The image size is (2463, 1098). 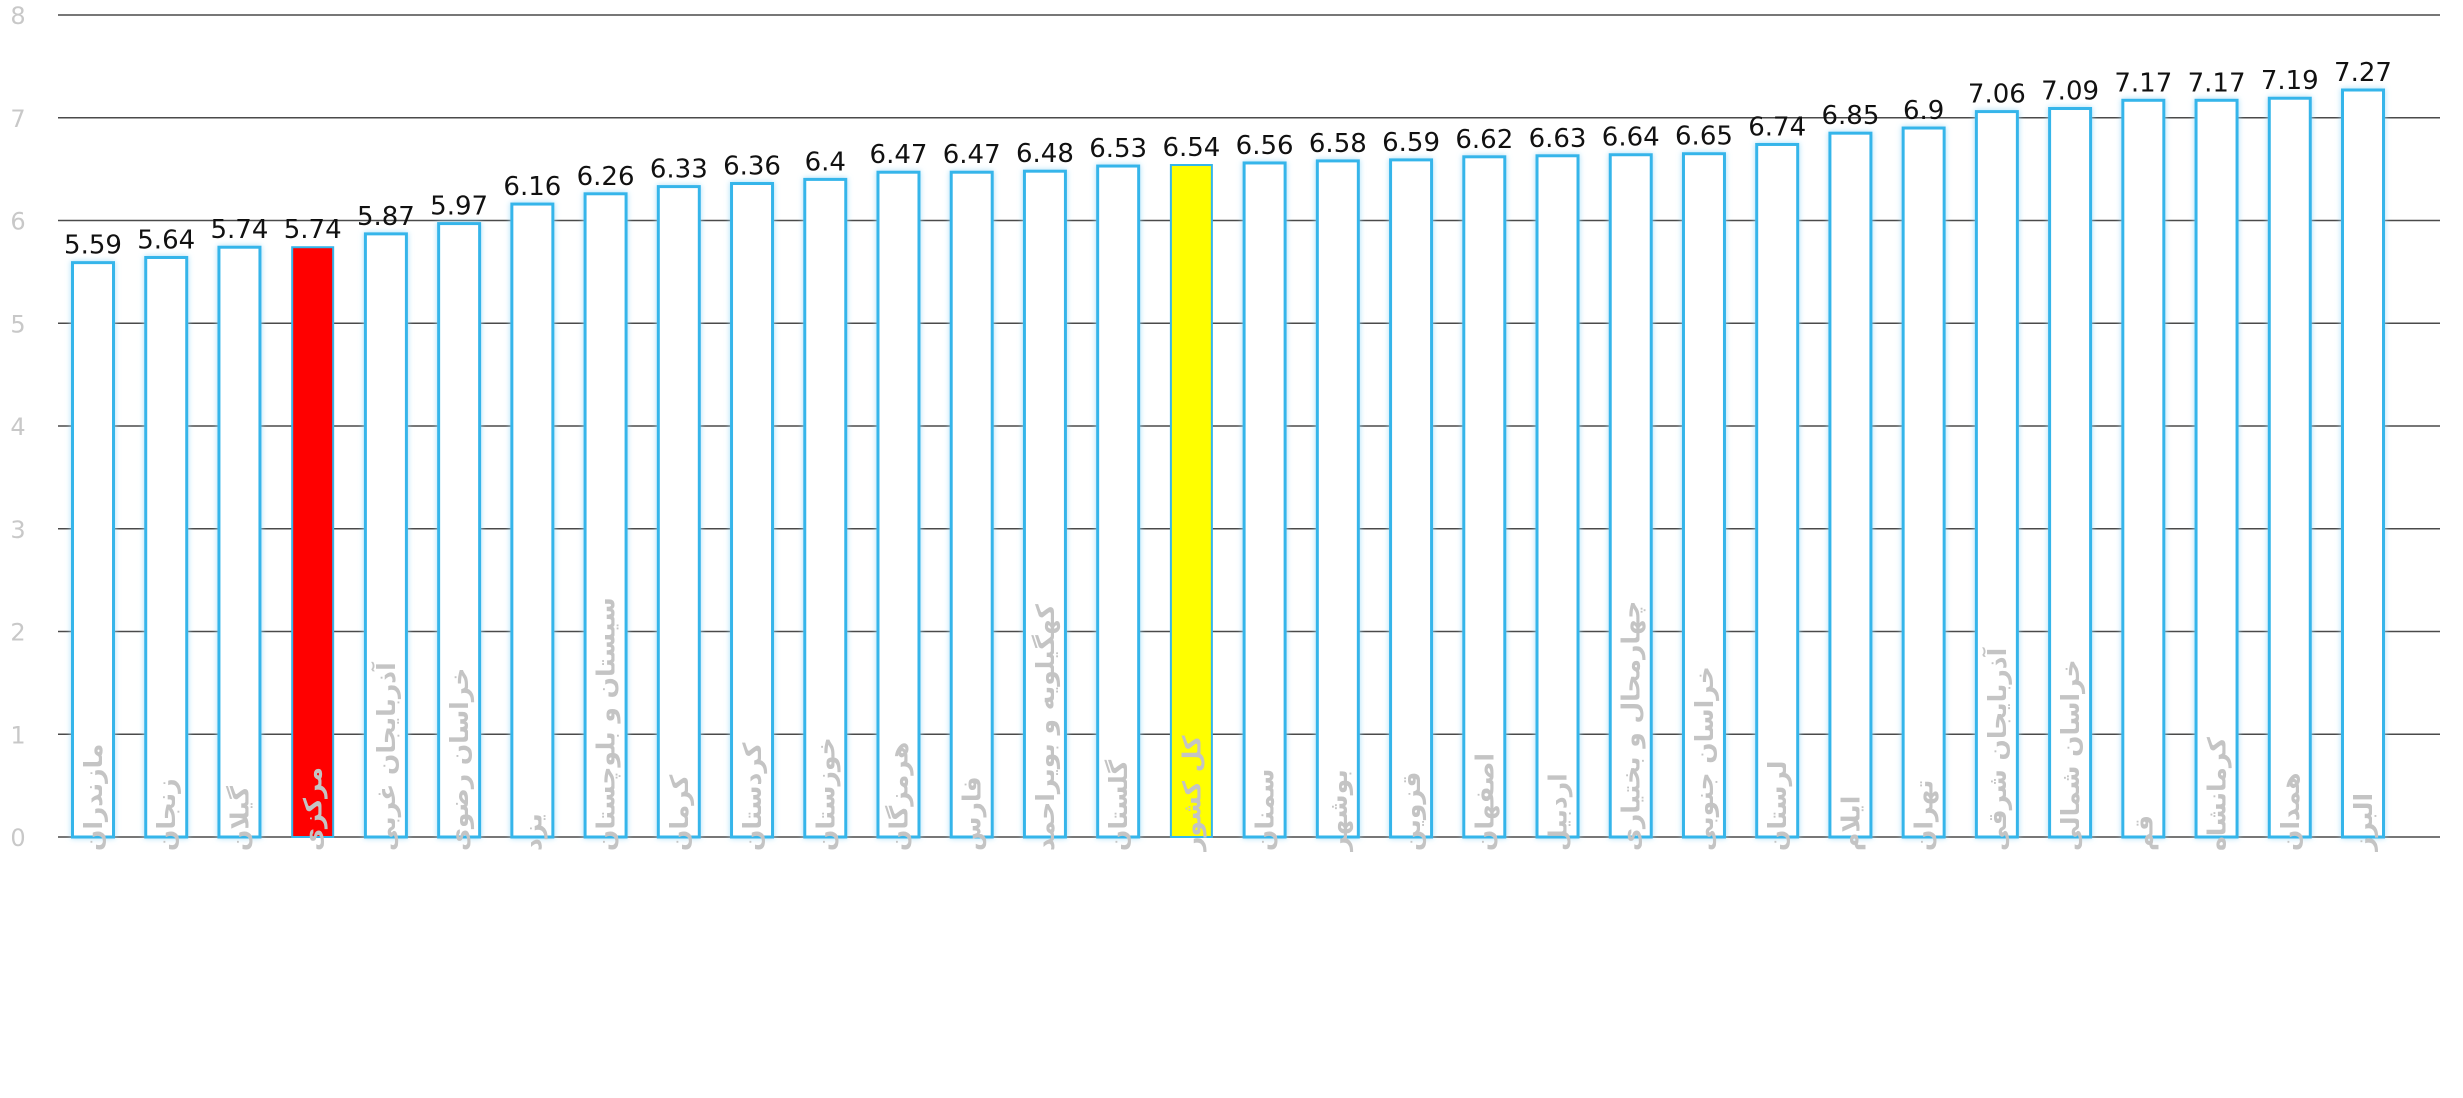 I want to click on data-label-14: 6.53, so click(x=1118, y=149).